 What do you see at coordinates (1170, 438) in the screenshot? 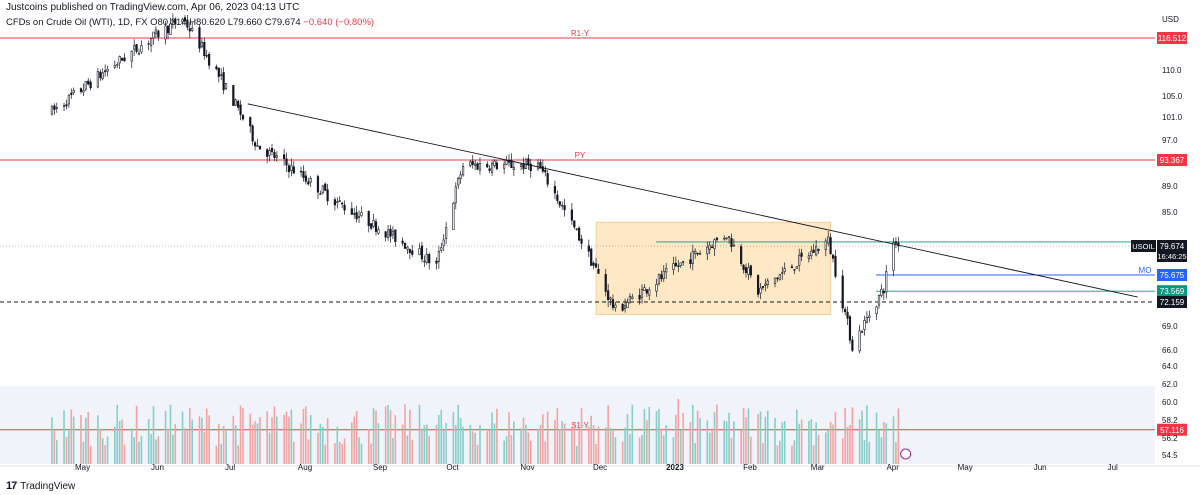
I see `y-tick-label-19: 56.2` at bounding box center [1170, 438].